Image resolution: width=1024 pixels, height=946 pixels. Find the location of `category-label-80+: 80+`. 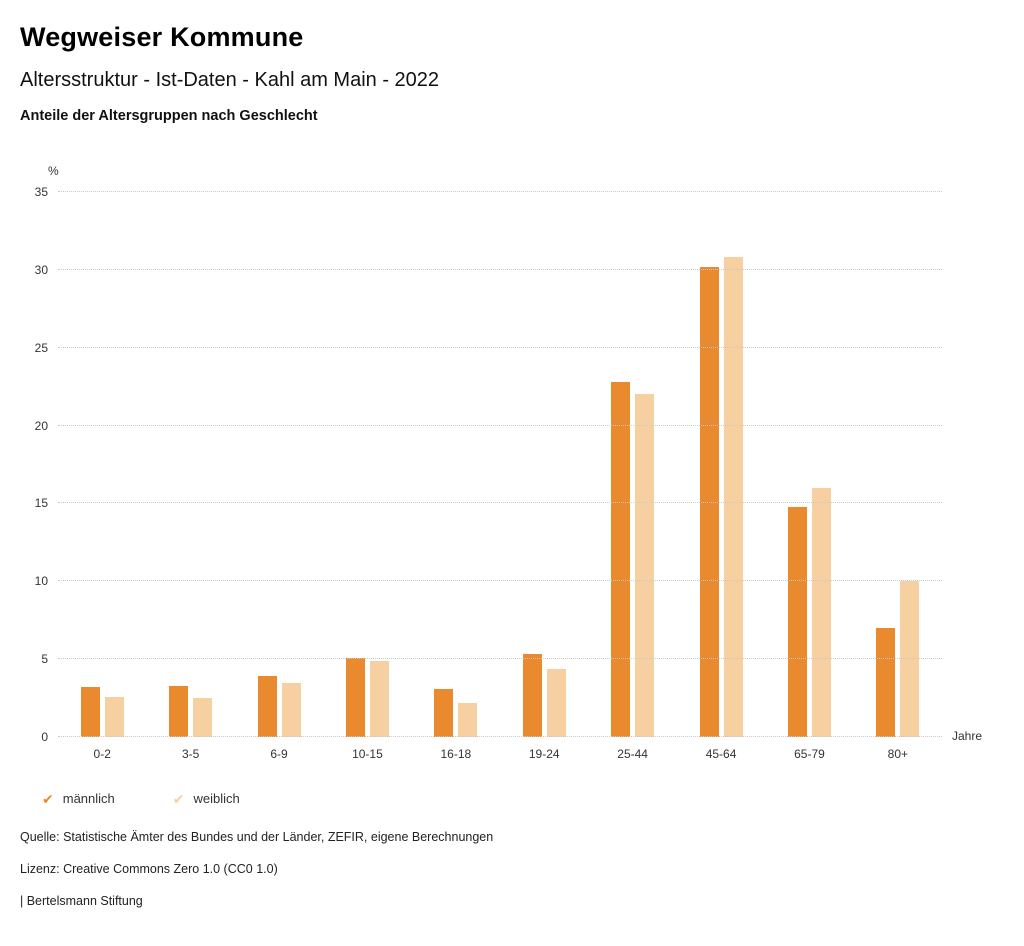

category-label-80+: 80+ is located at coordinates (898, 754).